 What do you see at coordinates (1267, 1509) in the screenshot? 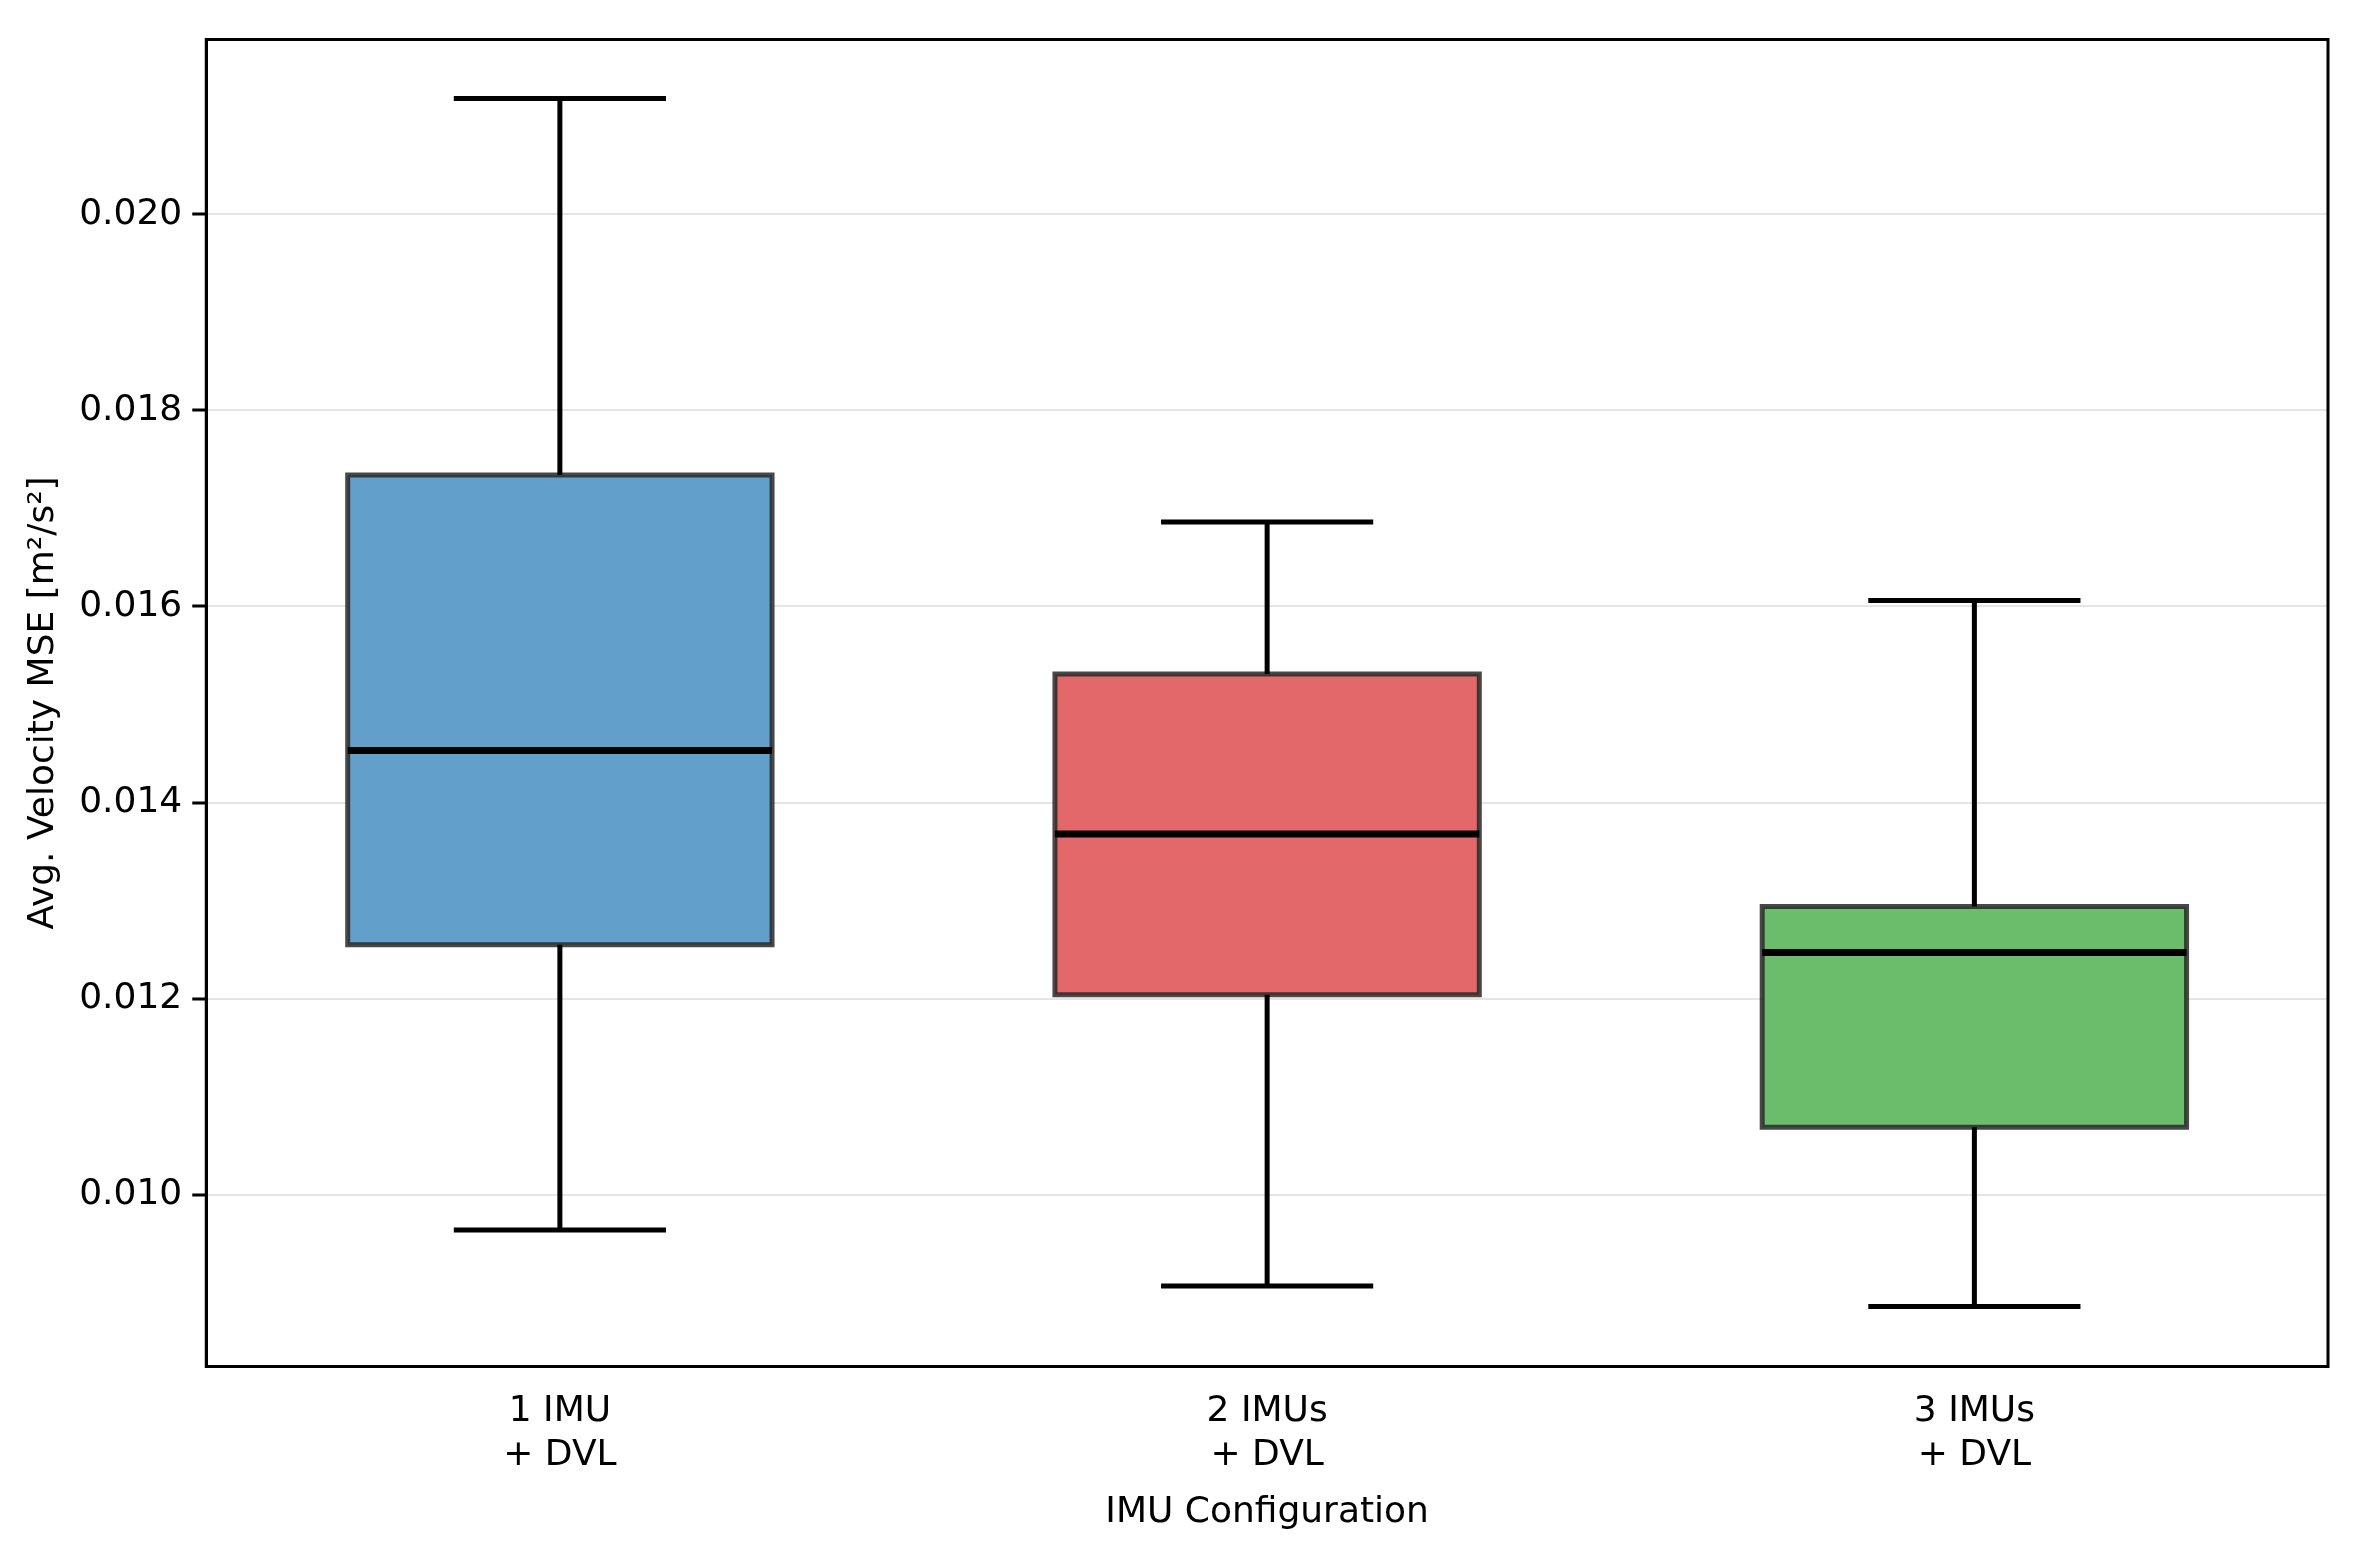
I see `x-axis-title: IMU Configuration` at bounding box center [1267, 1509].